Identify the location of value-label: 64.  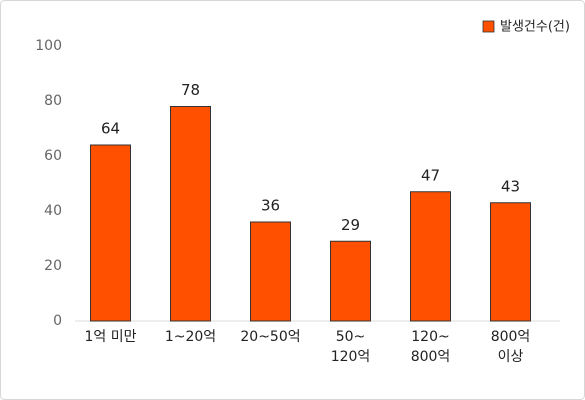
(110, 129).